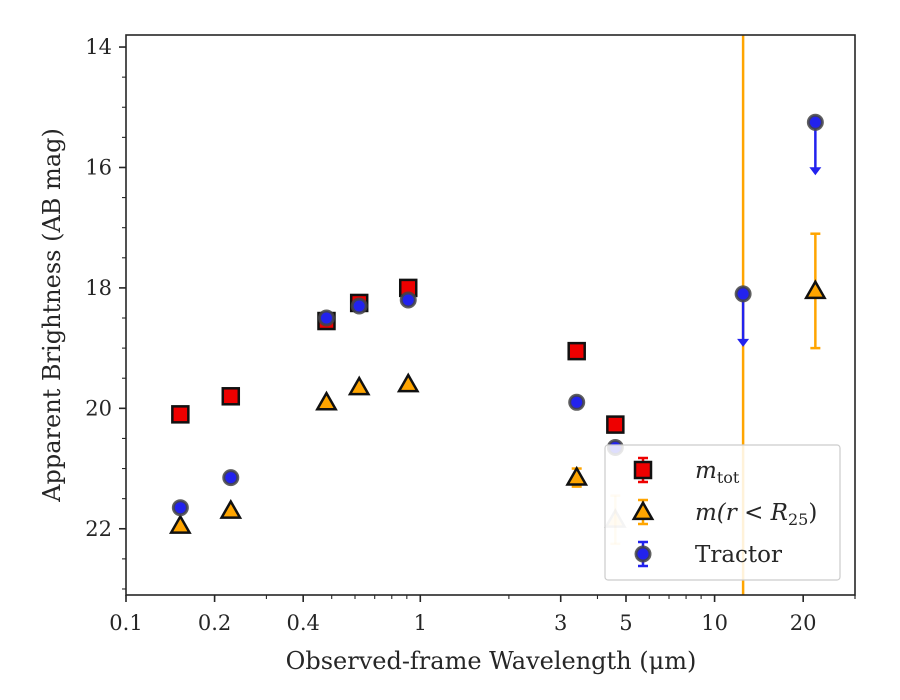  I want to click on legend: mtot m(r < R25) Tractor, so click(722, 512).